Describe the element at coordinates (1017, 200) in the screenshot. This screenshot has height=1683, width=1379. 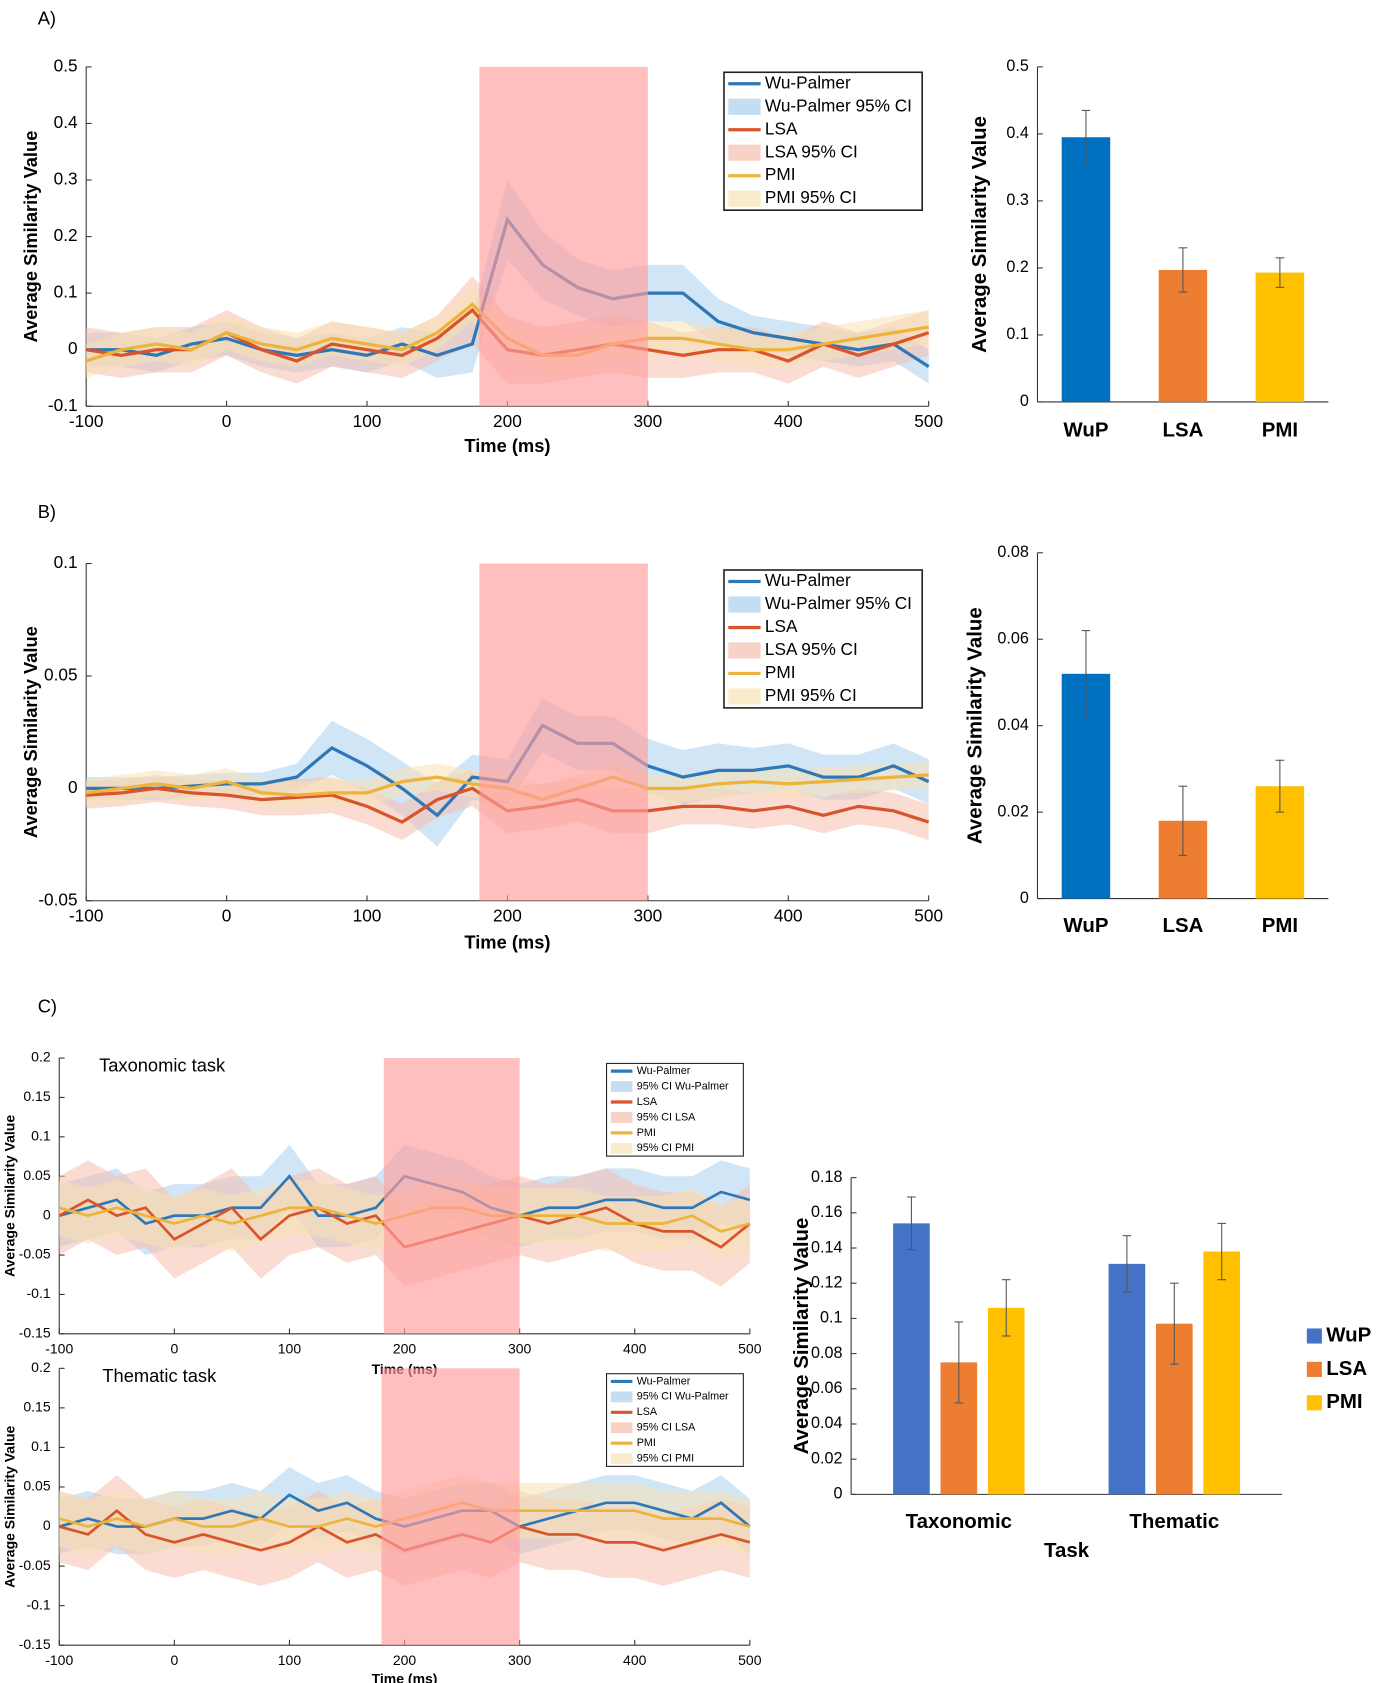
I see `y-tick-label: 0.3` at that location.